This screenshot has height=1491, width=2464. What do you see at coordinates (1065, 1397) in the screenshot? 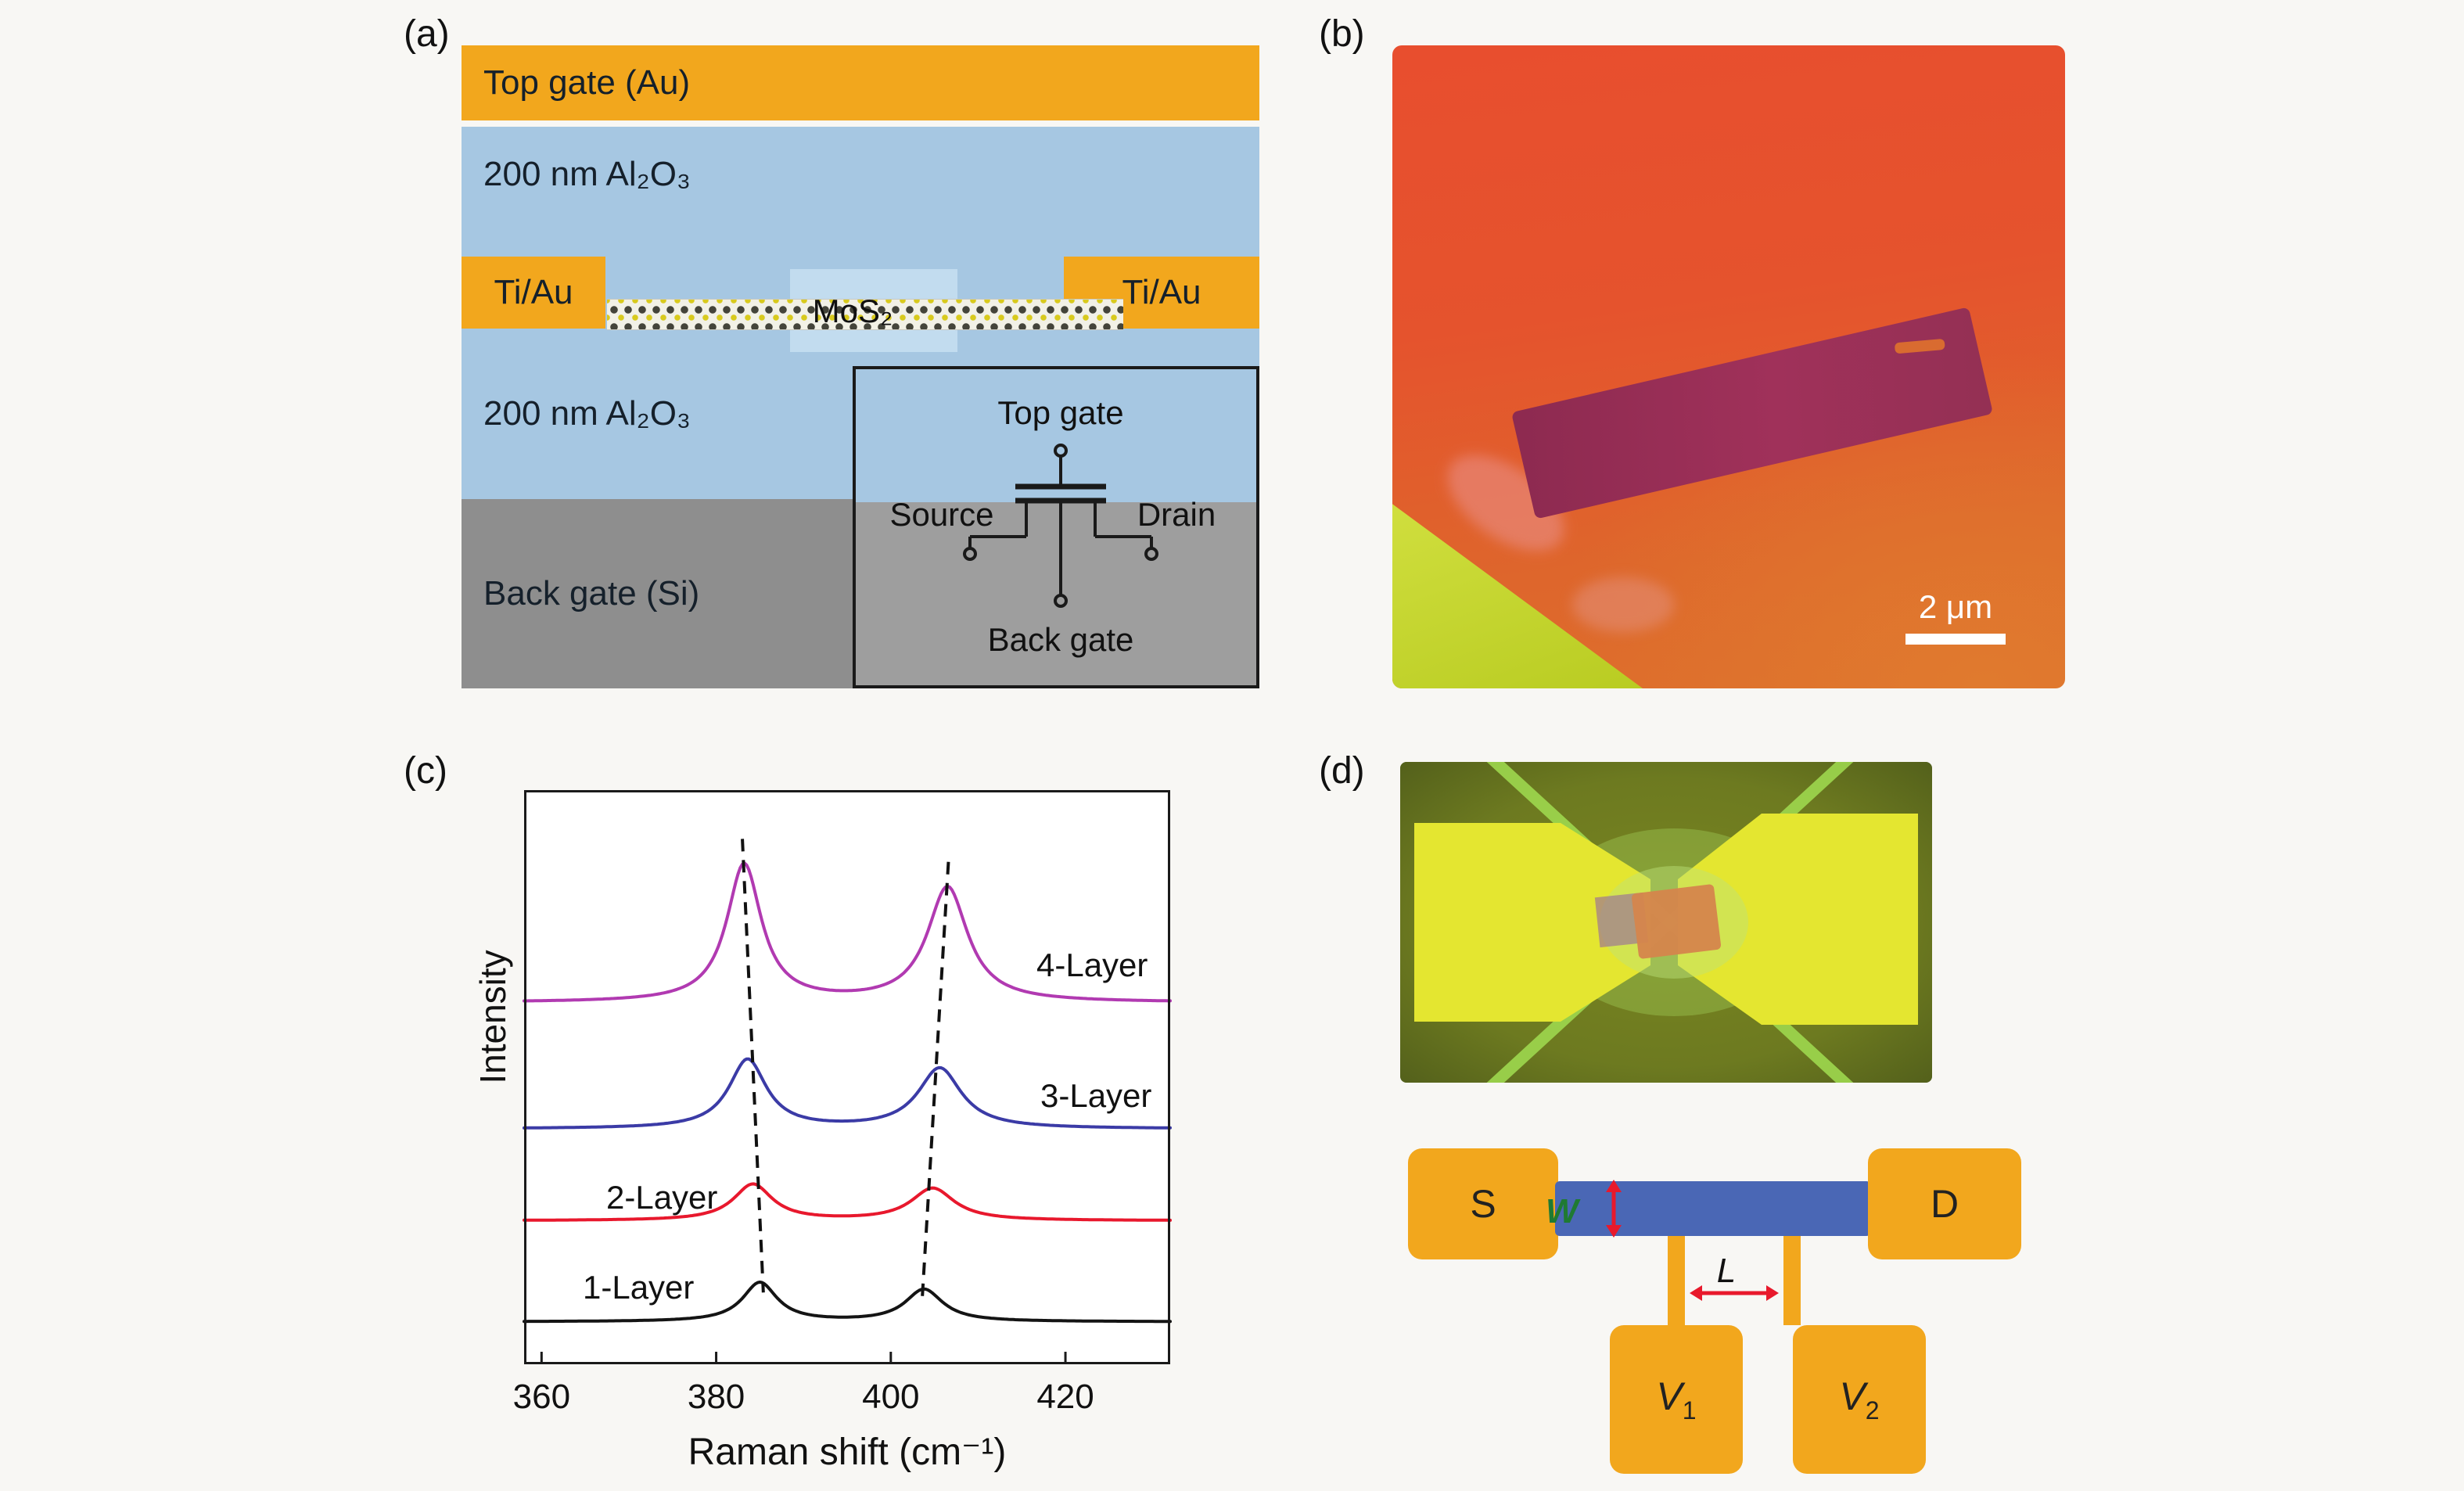
I see `x-tick-label: 420` at bounding box center [1065, 1397].